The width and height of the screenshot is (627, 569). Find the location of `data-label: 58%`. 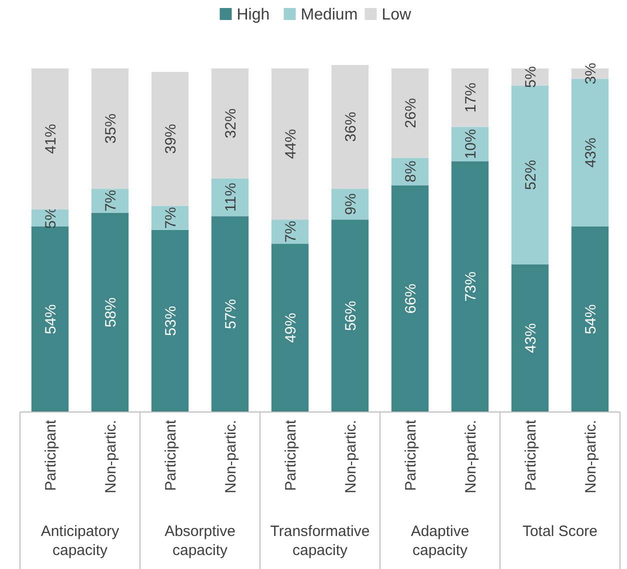

data-label: 58% is located at coordinates (111, 312).